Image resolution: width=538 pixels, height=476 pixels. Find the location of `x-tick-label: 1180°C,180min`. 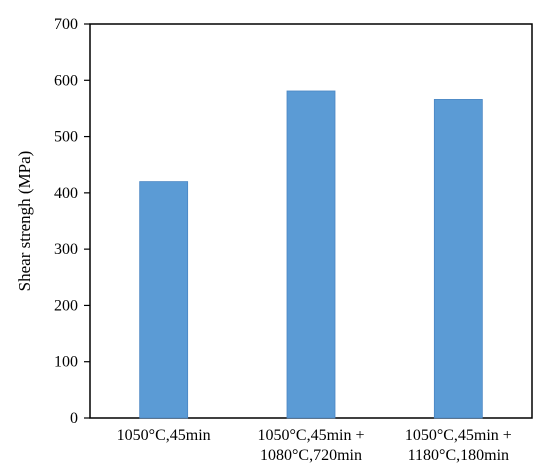

x-tick-label: 1180°C,180min is located at coordinates (458, 455).